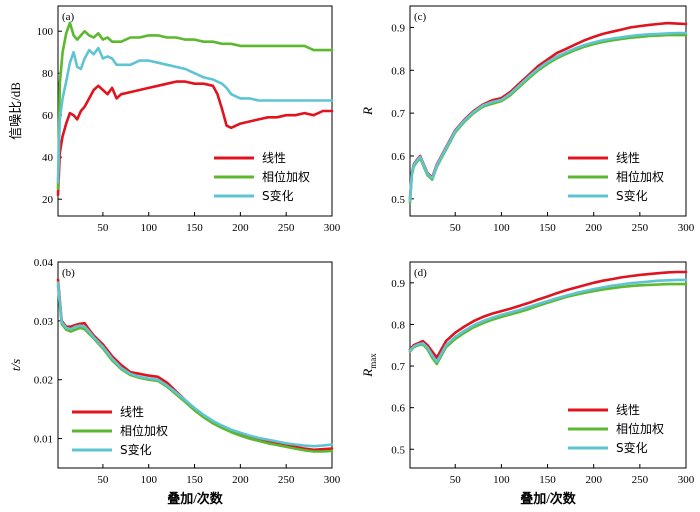 The width and height of the screenshot is (700, 512). What do you see at coordinates (48, 116) in the screenshot?
I see `y-tick-label: 60` at bounding box center [48, 116].